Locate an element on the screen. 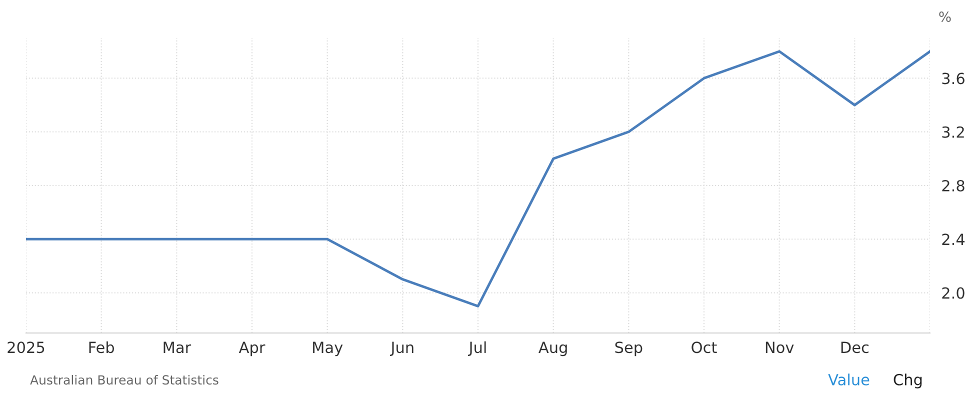  y-tick-label: 3.2 is located at coordinates (953, 132).